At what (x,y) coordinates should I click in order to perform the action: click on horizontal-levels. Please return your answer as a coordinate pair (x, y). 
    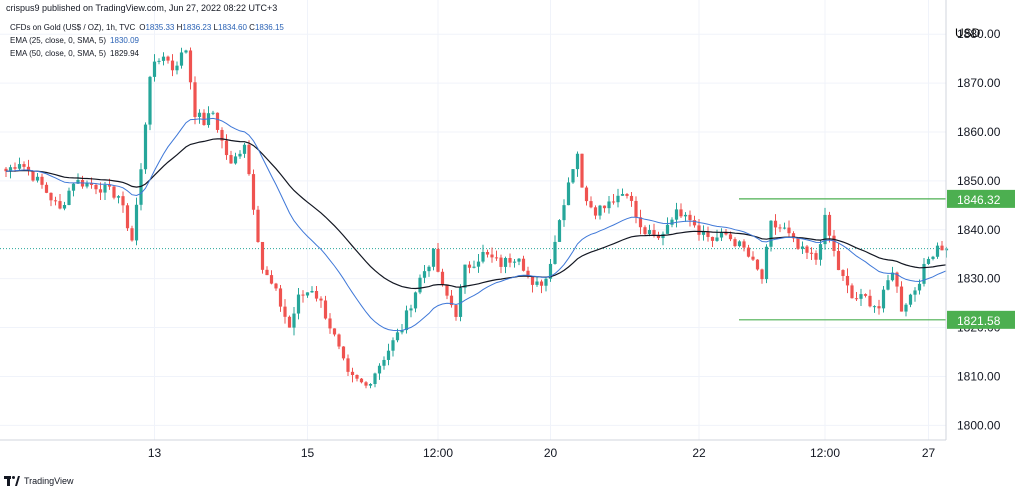
    Looking at the image, I should click on (842, 259).